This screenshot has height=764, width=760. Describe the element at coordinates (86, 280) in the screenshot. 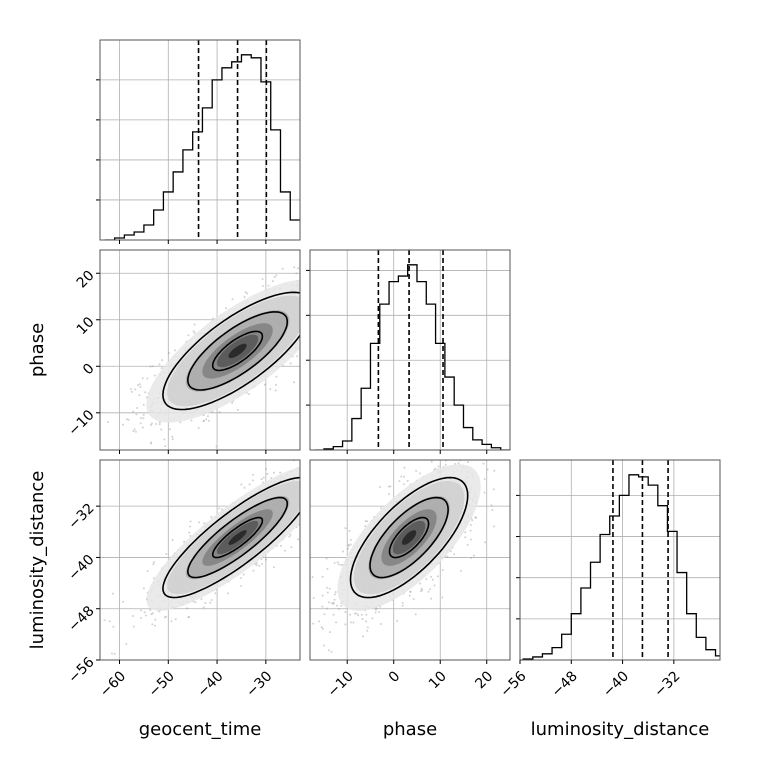

I see `y-tick-label: 20` at that location.